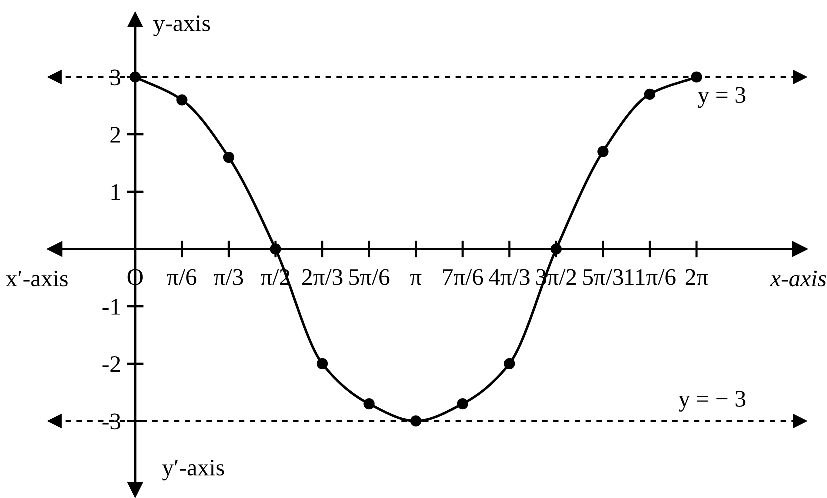  What do you see at coordinates (115, 78) in the screenshot?
I see `y-tick-label: 3` at bounding box center [115, 78].